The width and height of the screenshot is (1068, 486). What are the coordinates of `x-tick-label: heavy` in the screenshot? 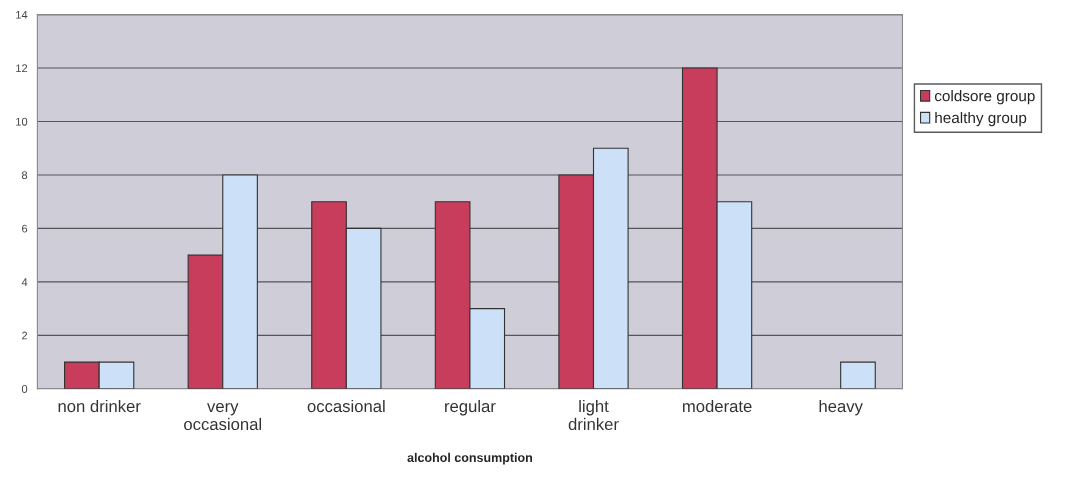 It's located at (841, 407).